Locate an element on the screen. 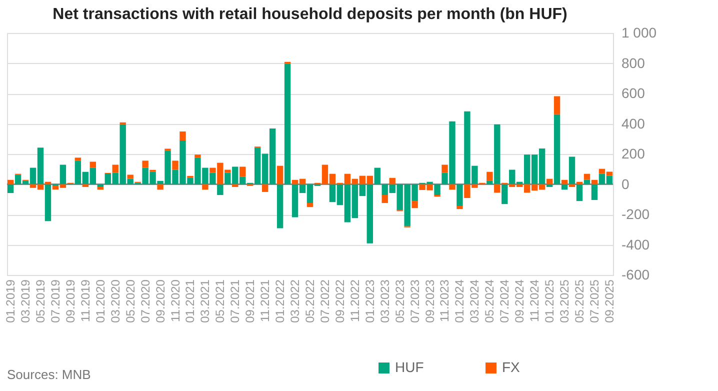  x-tick-label: 11.2024 is located at coordinates (535, 300).